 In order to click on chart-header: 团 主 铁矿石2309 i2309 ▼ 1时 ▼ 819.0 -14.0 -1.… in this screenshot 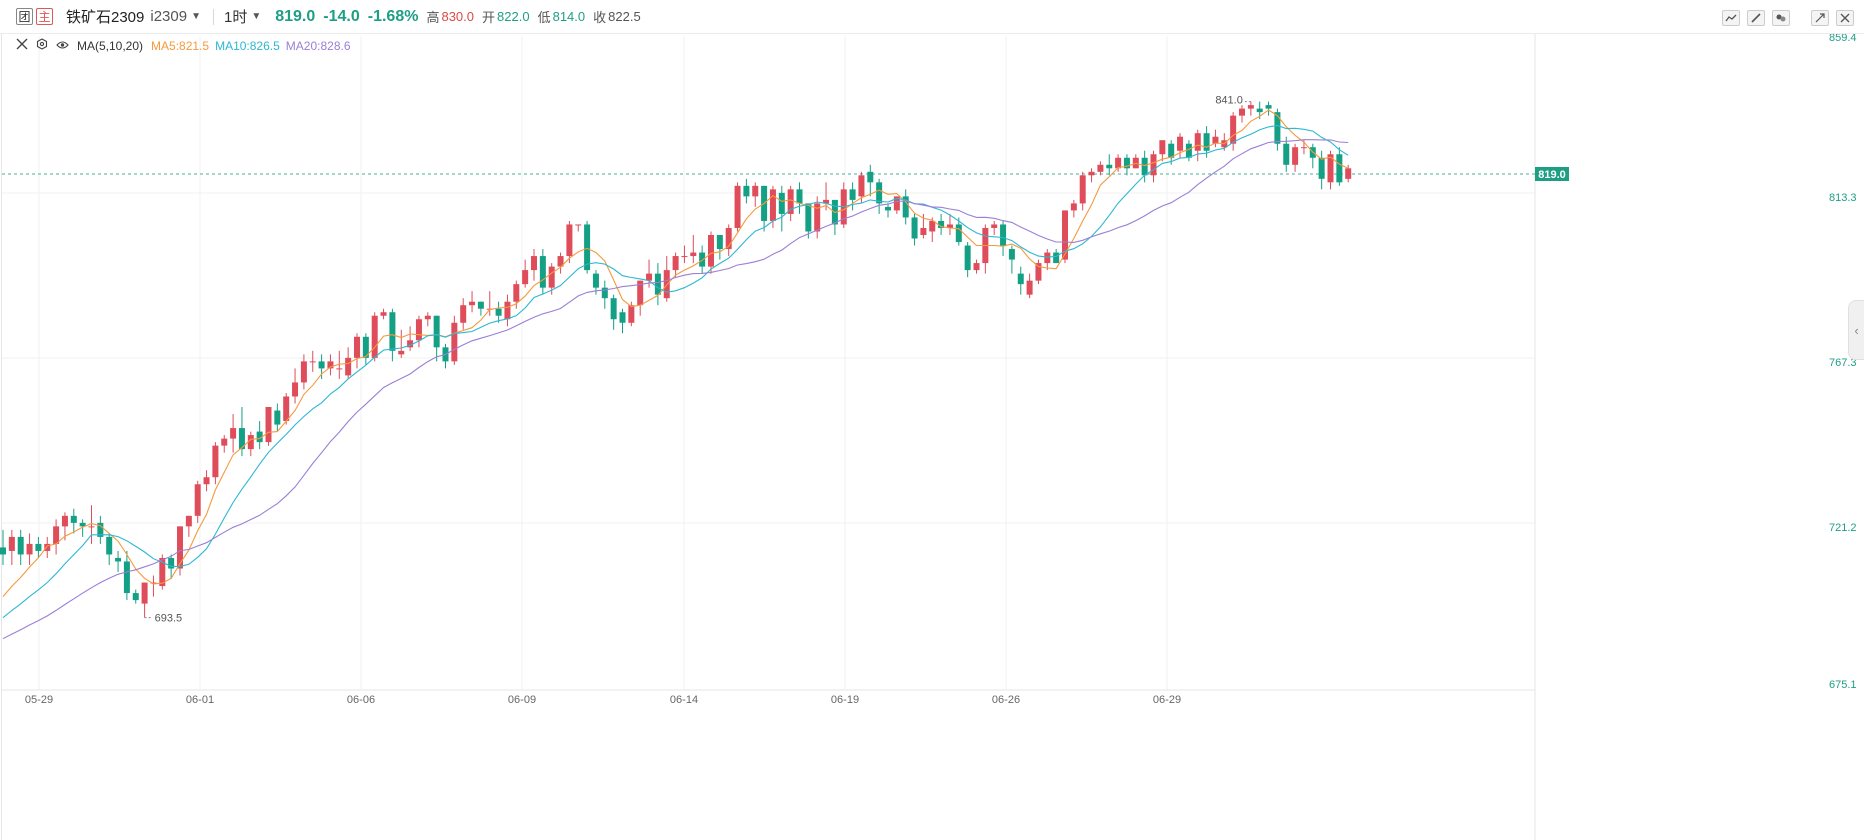, I will do `click(932, 17)`.